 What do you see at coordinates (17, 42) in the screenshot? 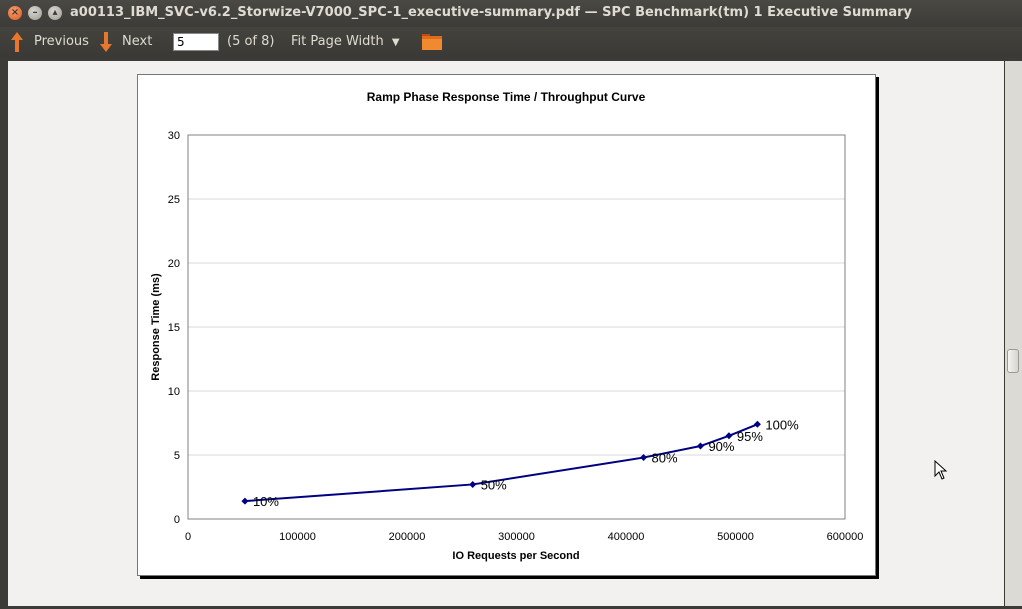
I see `up-arrow-icon` at bounding box center [17, 42].